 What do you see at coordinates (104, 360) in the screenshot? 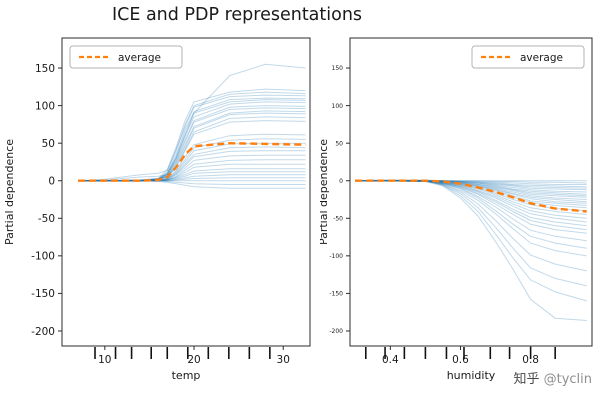
I see `x-tick-label: 10` at bounding box center [104, 360].